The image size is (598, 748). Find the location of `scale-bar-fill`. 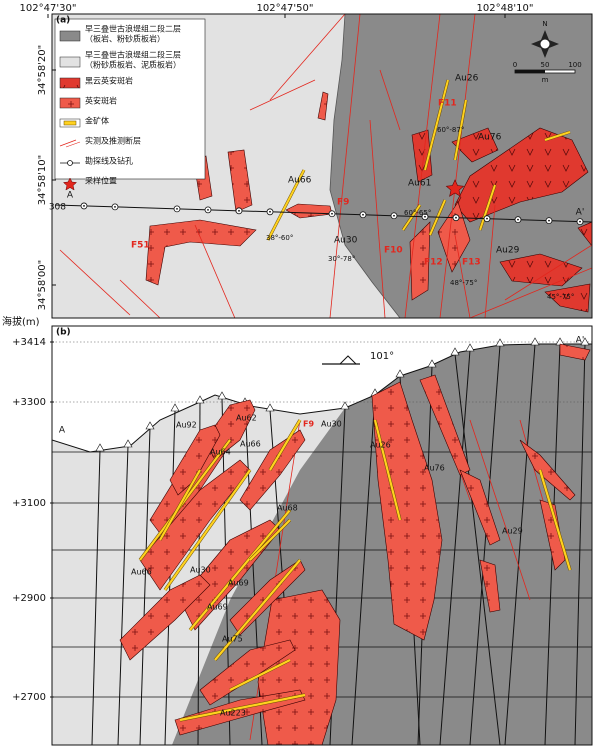

scale-bar-fill is located at coordinates (530, 71).